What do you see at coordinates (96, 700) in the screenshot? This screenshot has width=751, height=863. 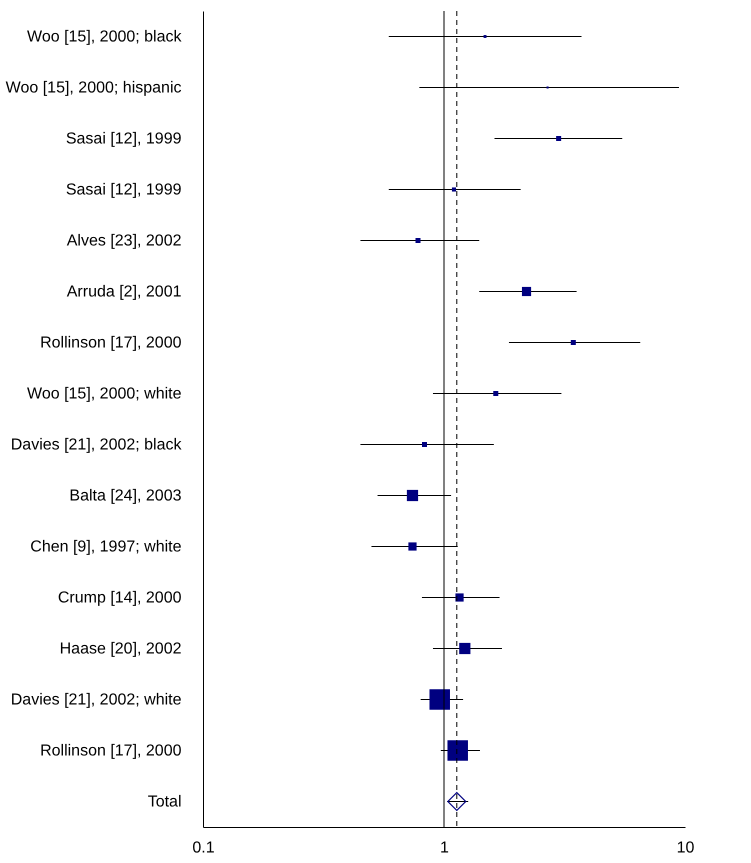 I see `y-tick-label: Davies [21], 2002; white` at bounding box center [96, 700].